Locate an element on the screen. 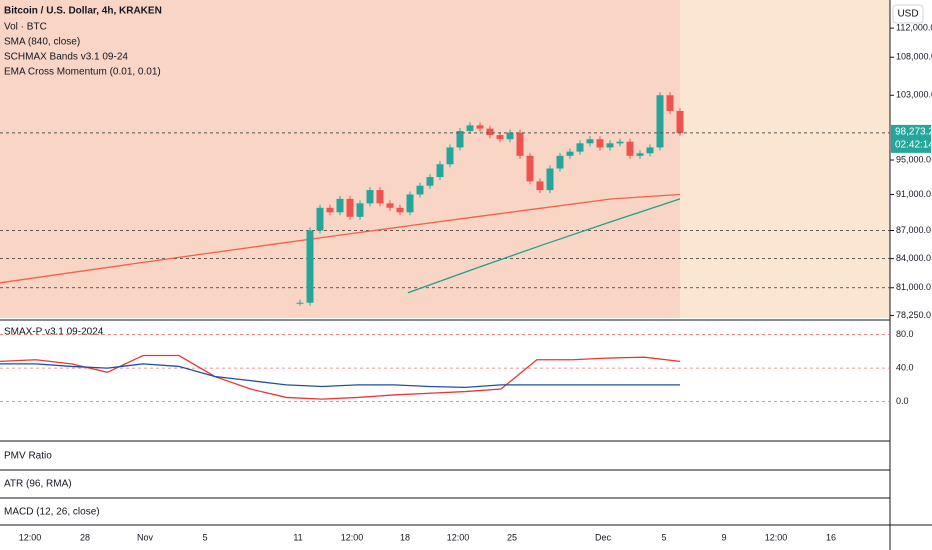  x-tick-label: 16 is located at coordinates (831, 537).